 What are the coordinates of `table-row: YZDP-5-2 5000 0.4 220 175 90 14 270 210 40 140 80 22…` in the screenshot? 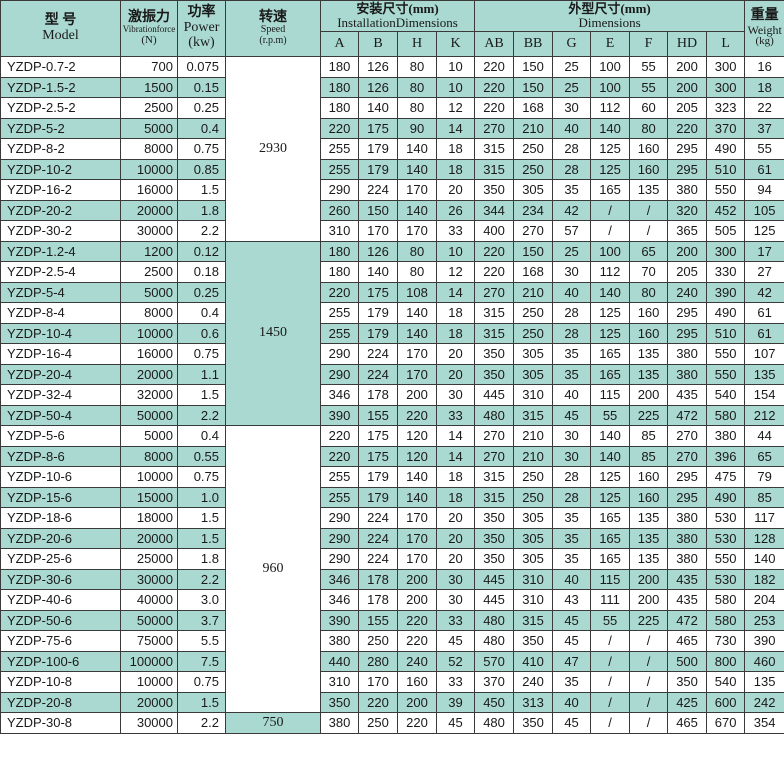 It's located at (392, 128).